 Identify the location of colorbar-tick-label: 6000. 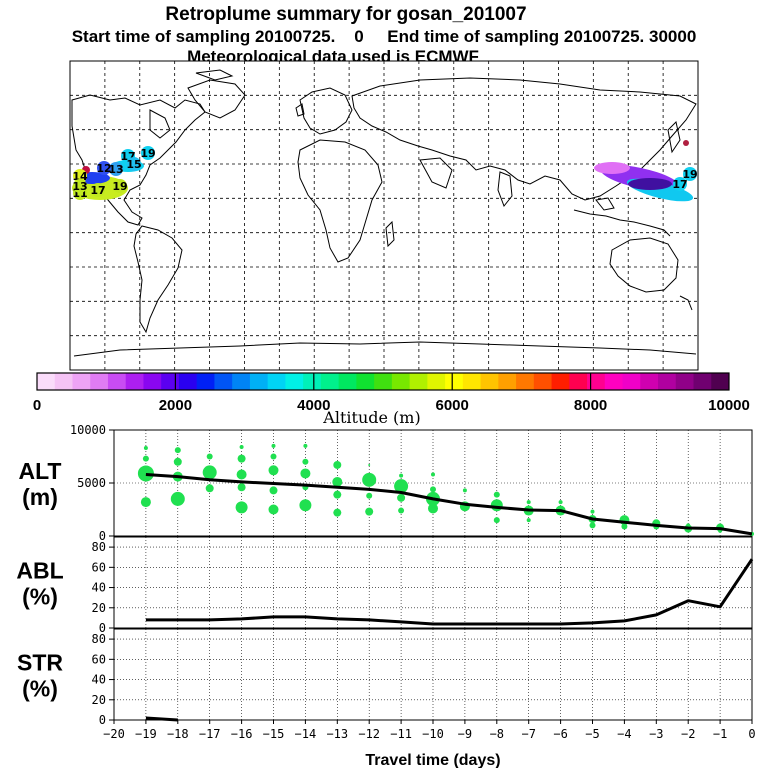
(452, 405).